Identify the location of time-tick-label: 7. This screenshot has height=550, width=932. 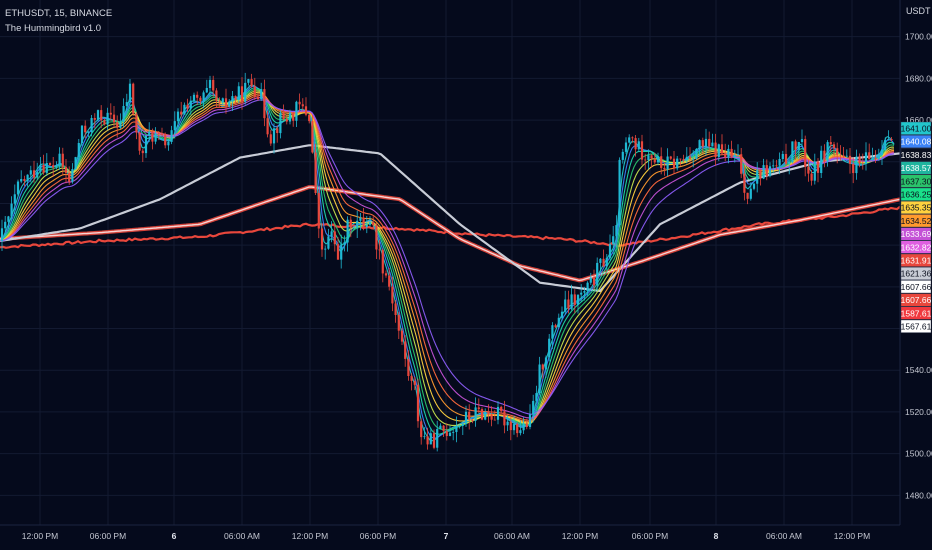
(446, 536).